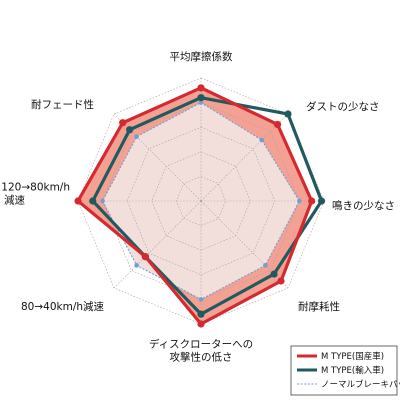 This screenshot has height=400, width=400. What do you see at coordinates (201, 314) in the screenshot?
I see `point-s1-a4` at bounding box center [201, 314].